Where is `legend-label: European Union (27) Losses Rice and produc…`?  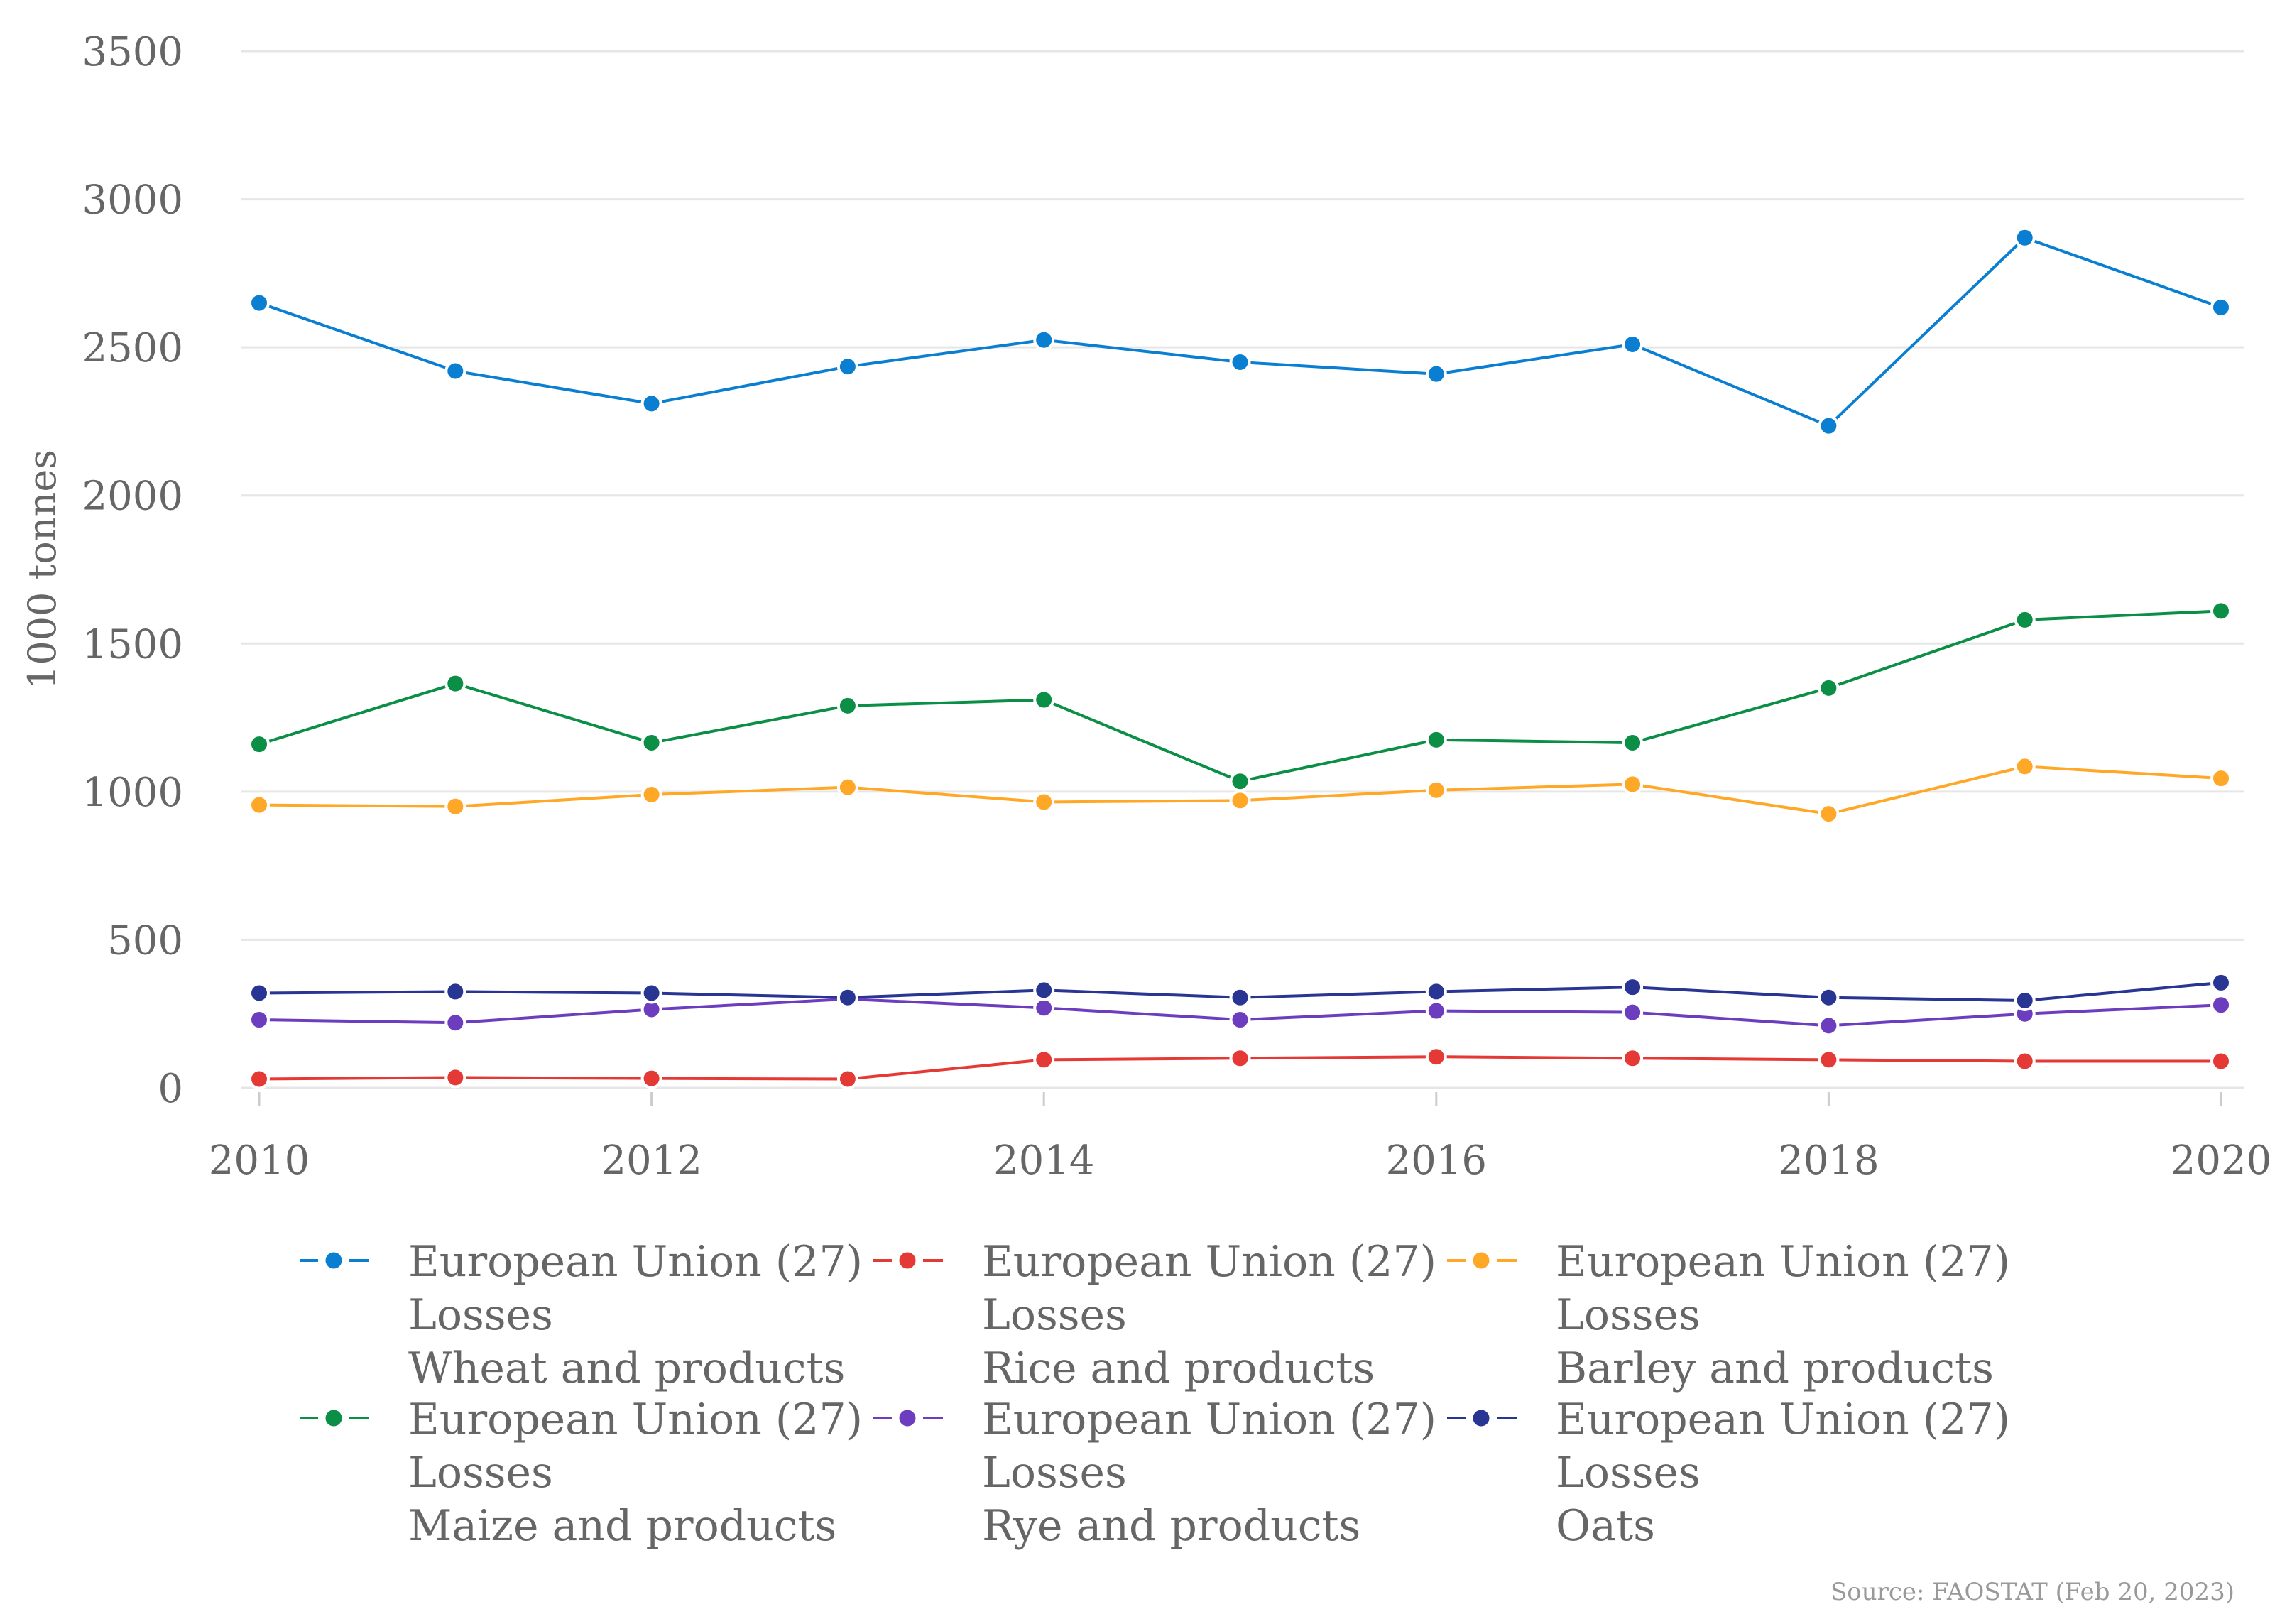
legend-label: European Union (27) Losses Rice and produc… is located at coordinates (1209, 1315).